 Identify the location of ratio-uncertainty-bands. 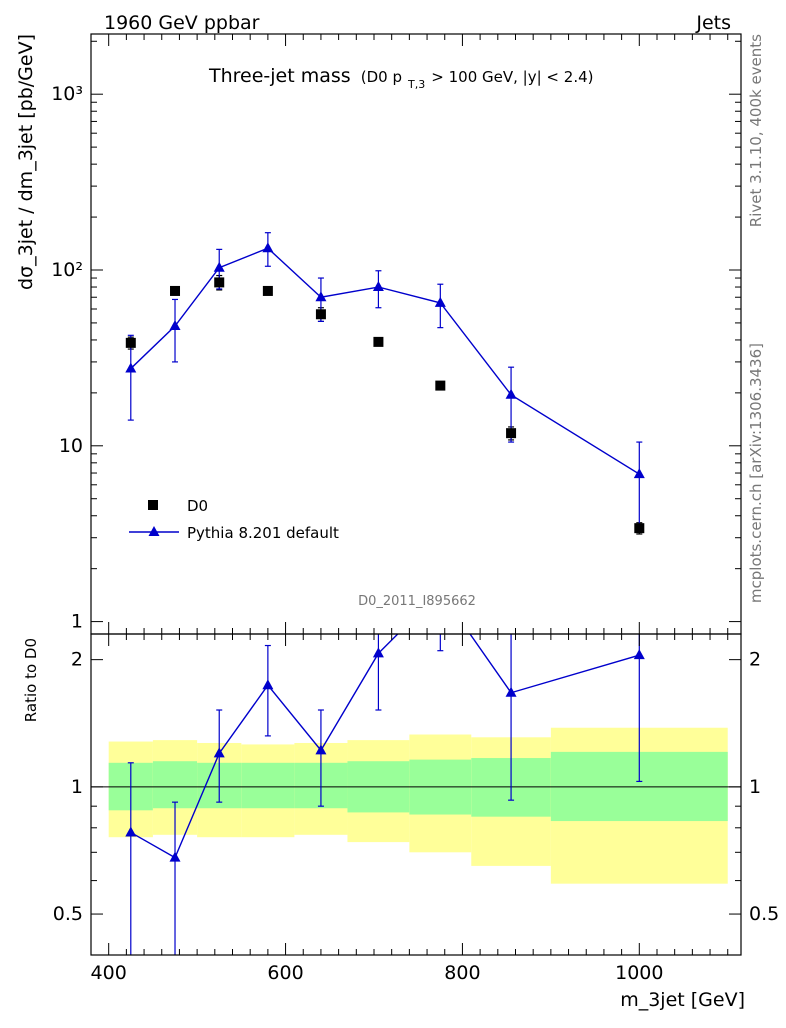
(418, 805).